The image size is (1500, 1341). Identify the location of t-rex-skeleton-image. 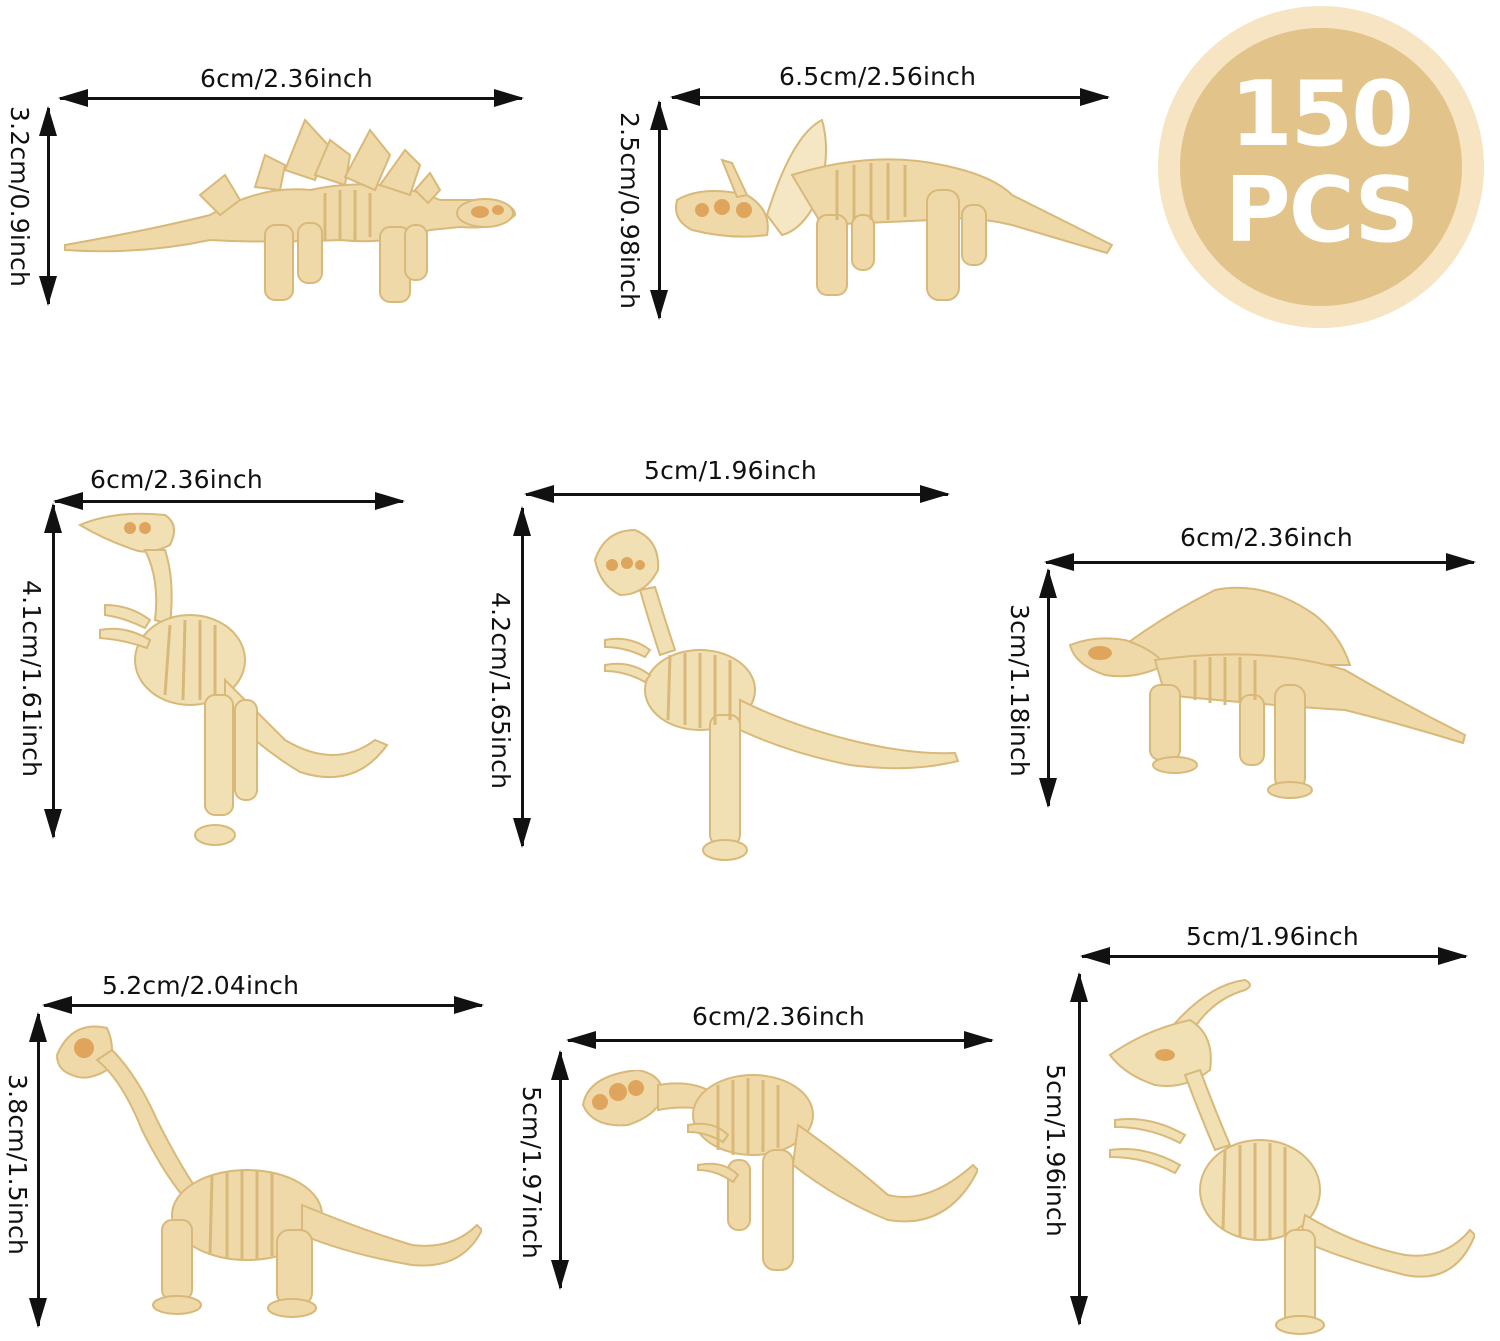
(776, 694).